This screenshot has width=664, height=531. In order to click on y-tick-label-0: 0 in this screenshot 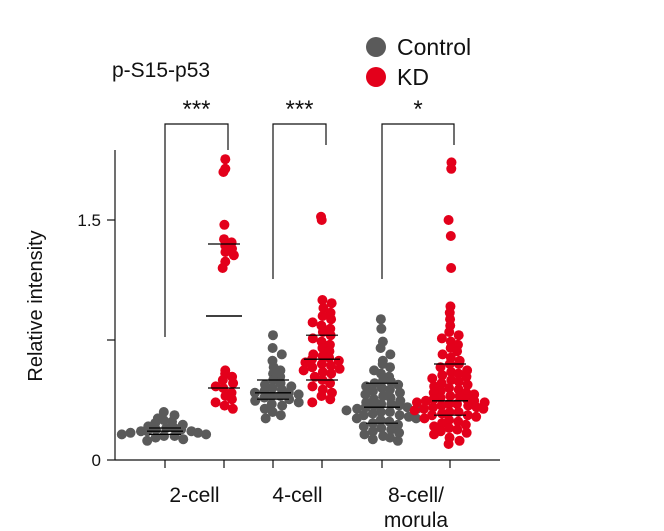, I will do `click(96, 460)`.